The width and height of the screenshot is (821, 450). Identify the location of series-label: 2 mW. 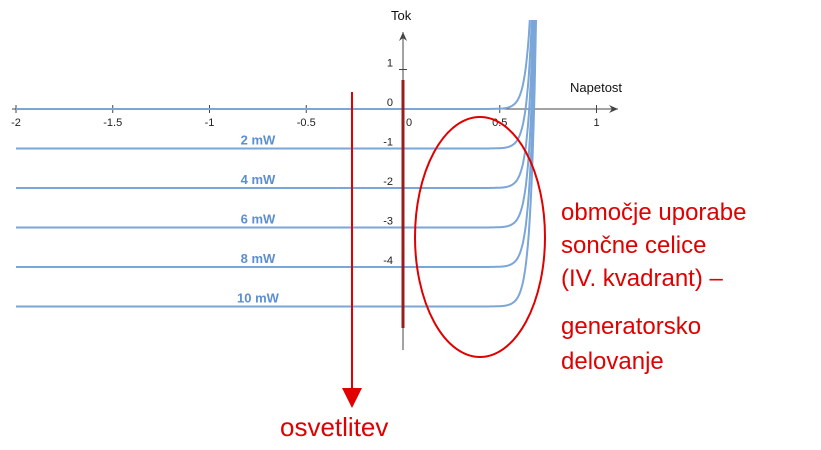
(258, 140).